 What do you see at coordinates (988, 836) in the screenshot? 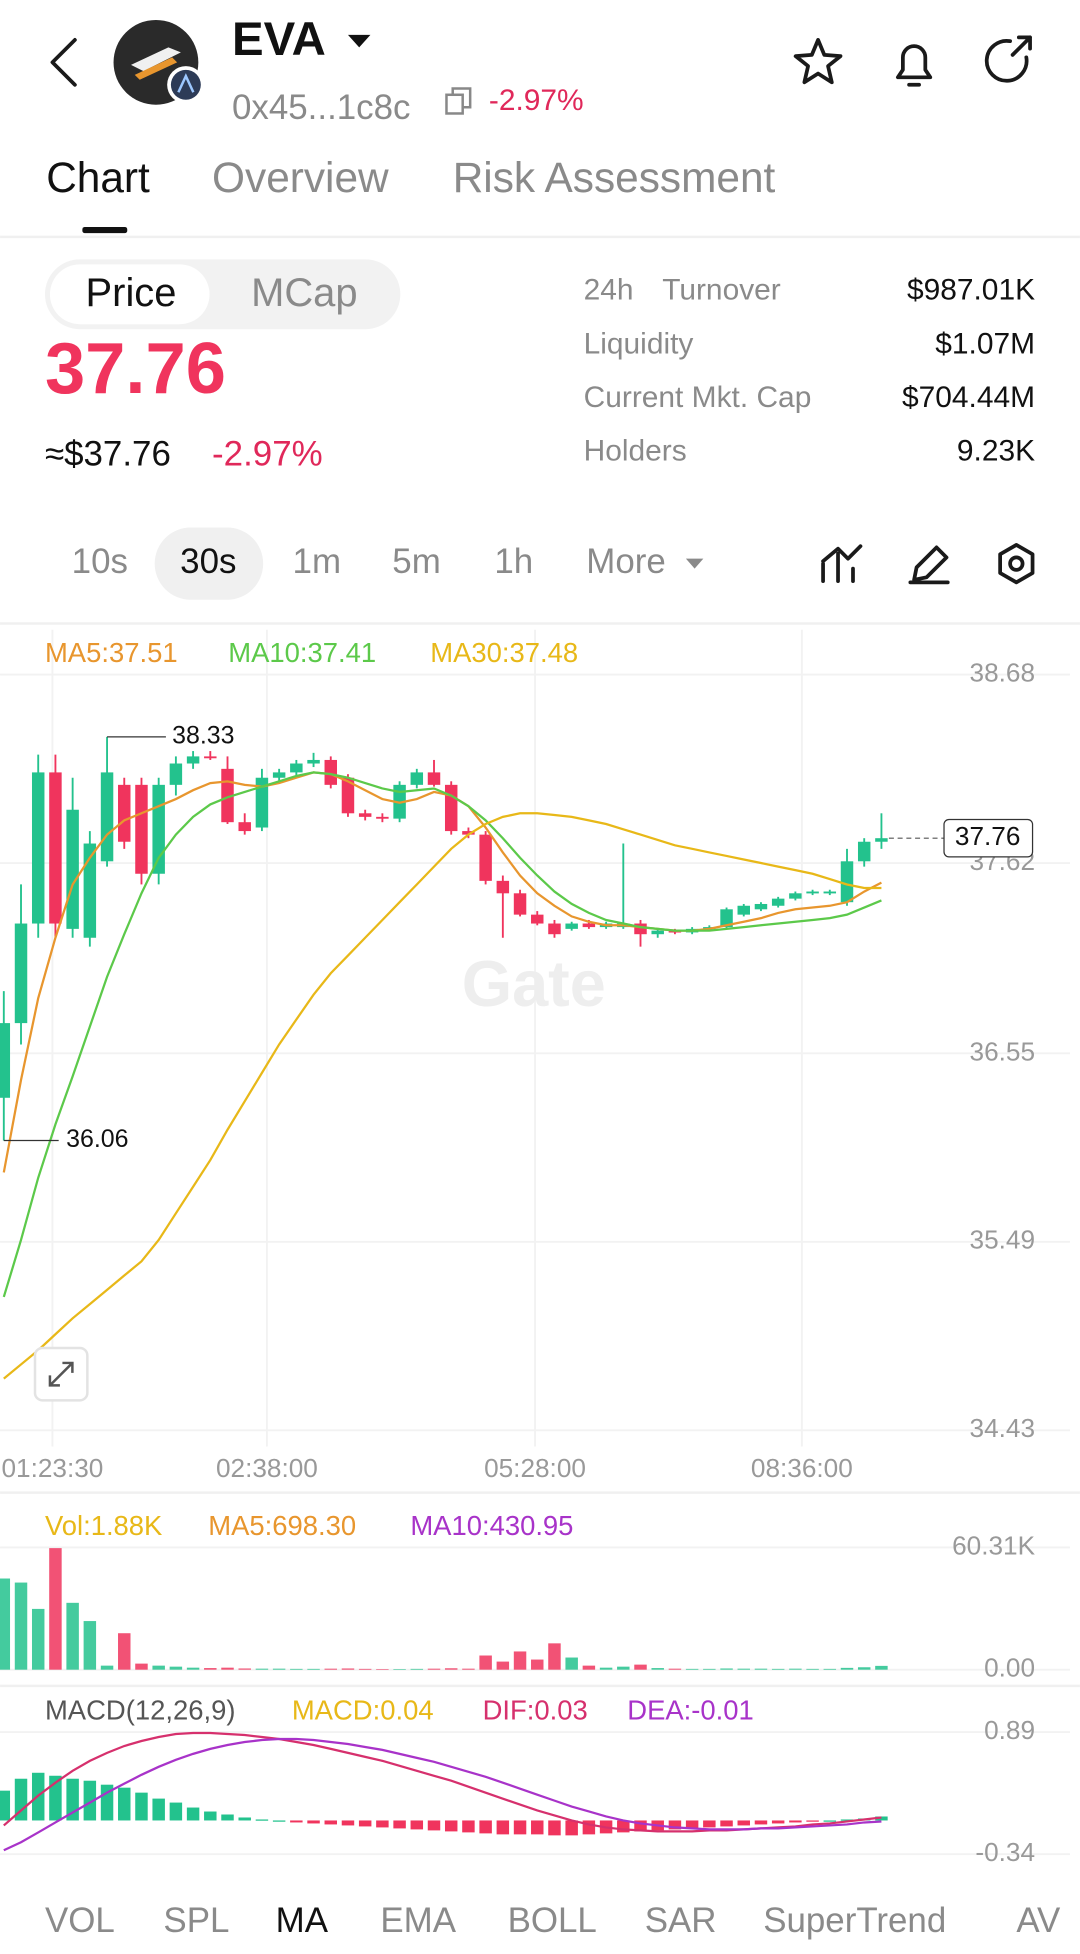
I see `last-price: 37.76` at bounding box center [988, 836].